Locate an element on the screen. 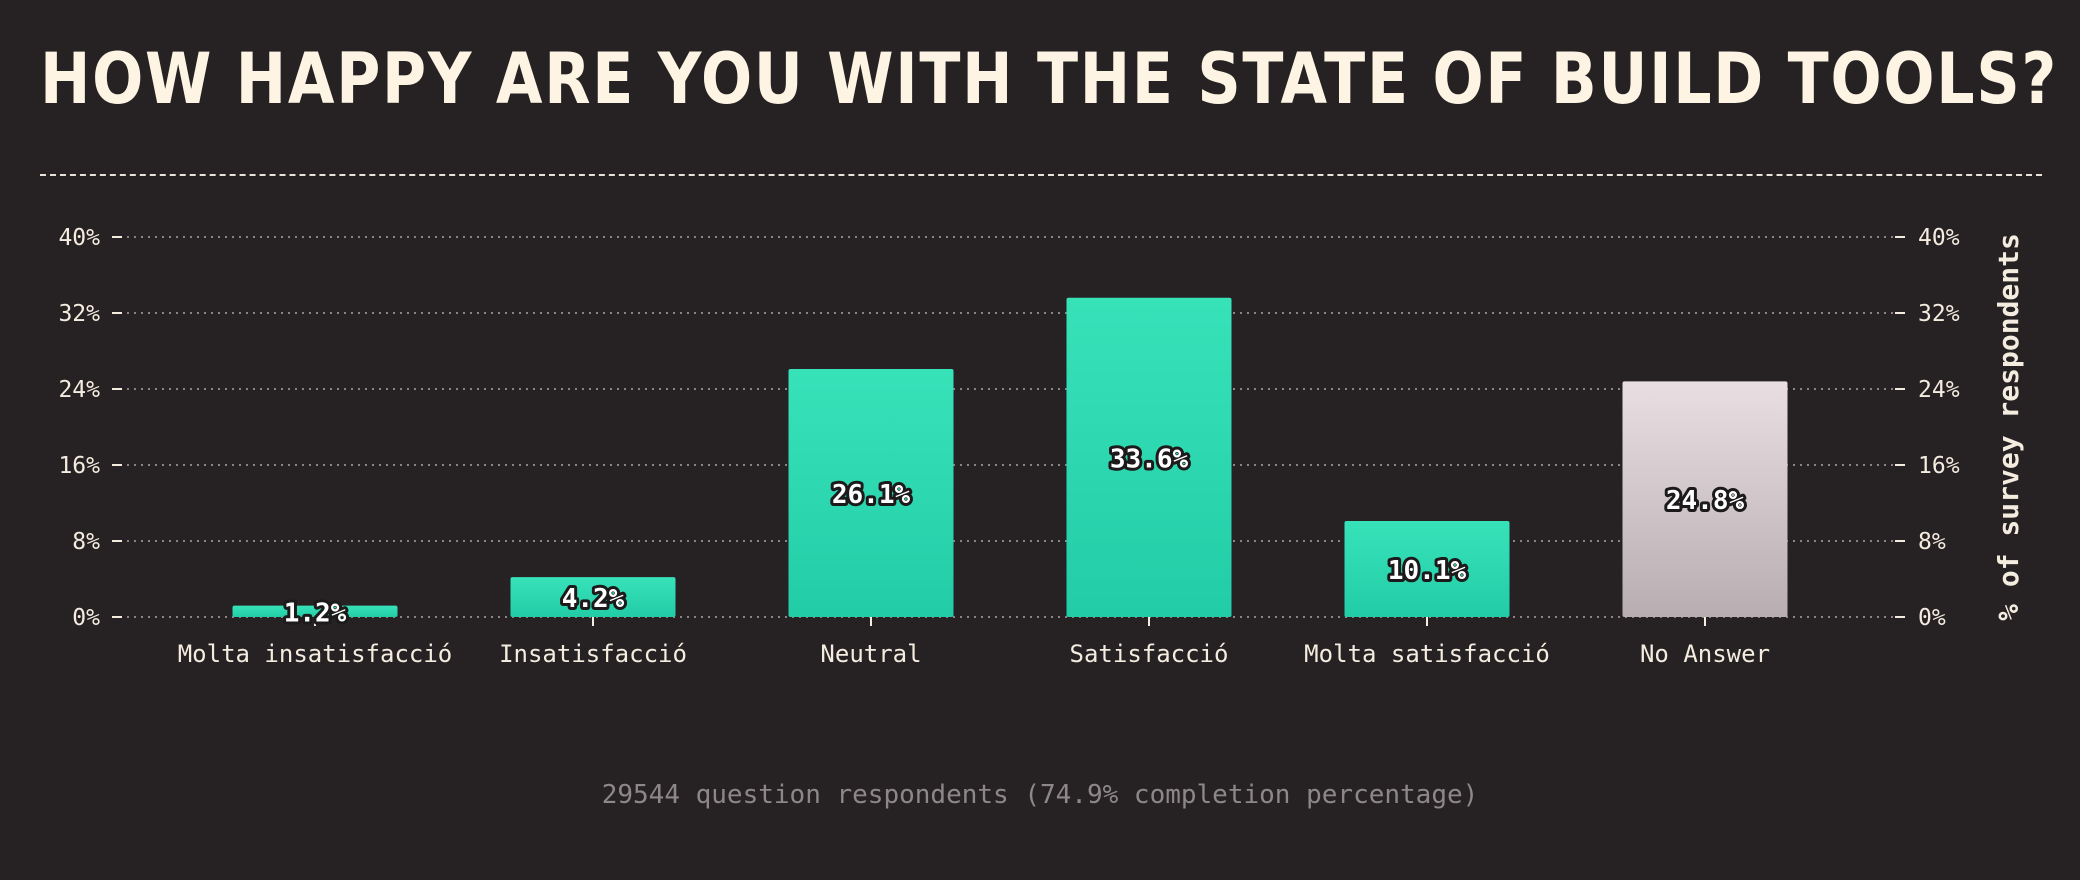 This screenshot has width=2080, height=880. data-label-2: 26.1% is located at coordinates (871, 495).